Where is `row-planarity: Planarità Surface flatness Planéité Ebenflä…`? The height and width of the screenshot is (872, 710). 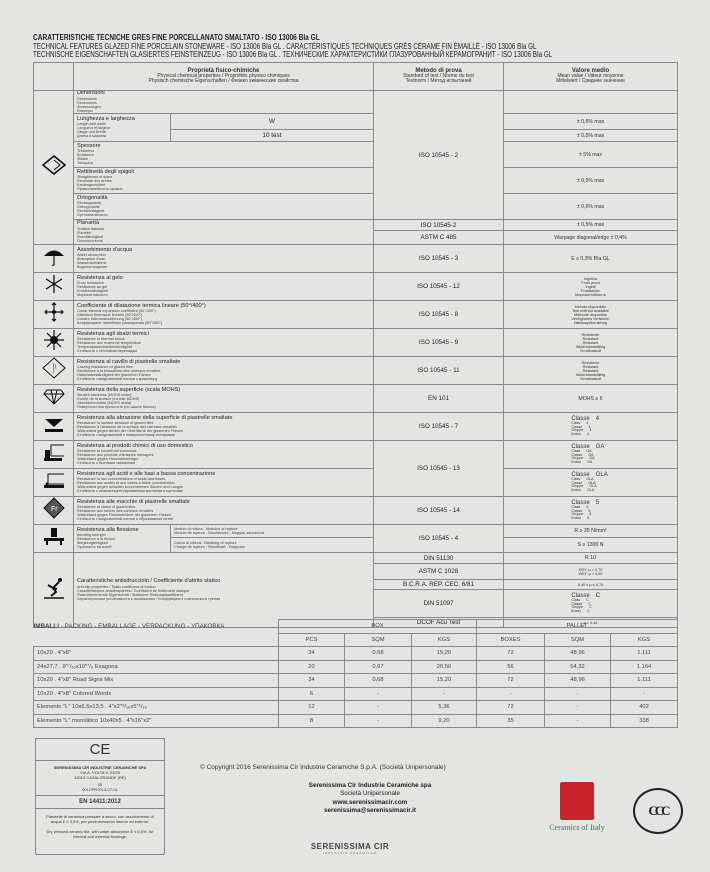
row-planarity: Planarità Surface flatness Planéité Ebenflä… is located at coordinates (356, 232).